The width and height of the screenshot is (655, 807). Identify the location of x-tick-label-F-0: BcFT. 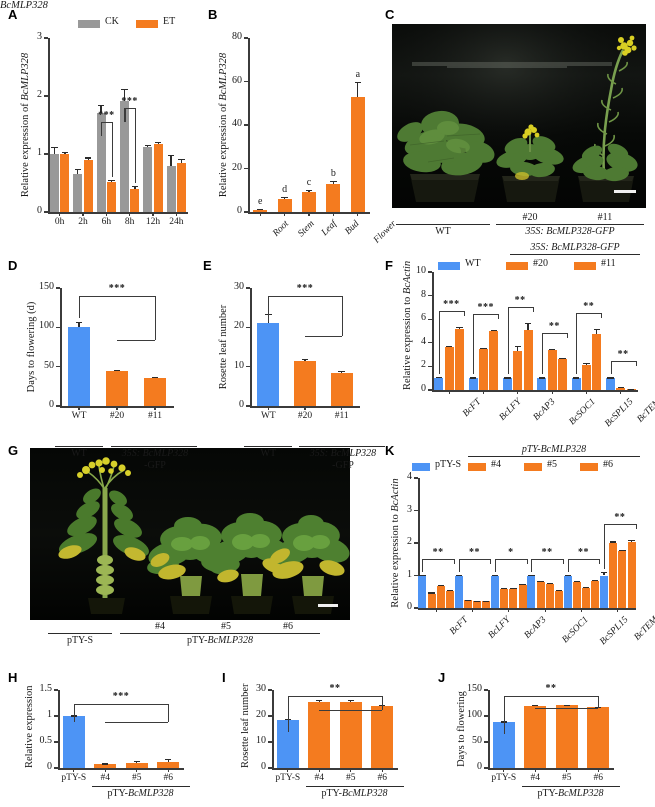
(472, 408).